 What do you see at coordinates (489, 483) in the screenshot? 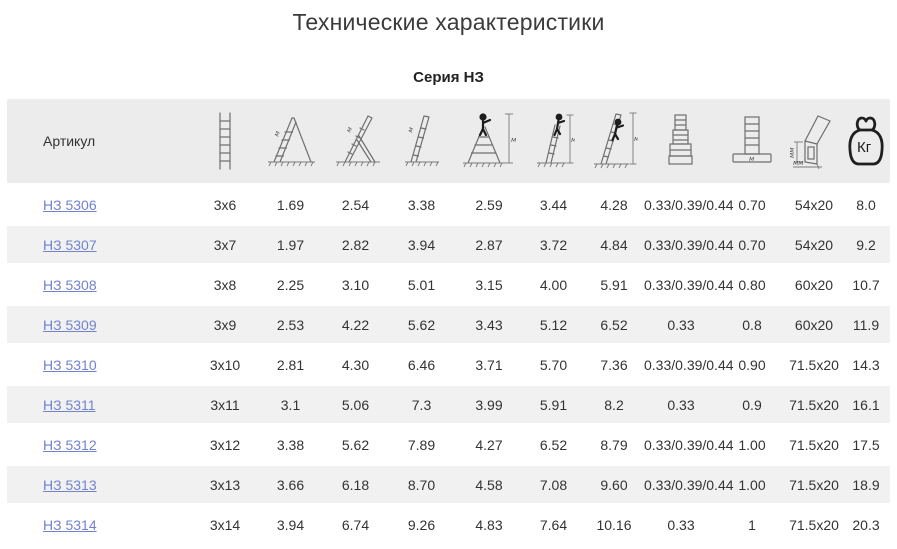
I see `value-cell-working-height-stepladder: 4.58` at bounding box center [489, 483].